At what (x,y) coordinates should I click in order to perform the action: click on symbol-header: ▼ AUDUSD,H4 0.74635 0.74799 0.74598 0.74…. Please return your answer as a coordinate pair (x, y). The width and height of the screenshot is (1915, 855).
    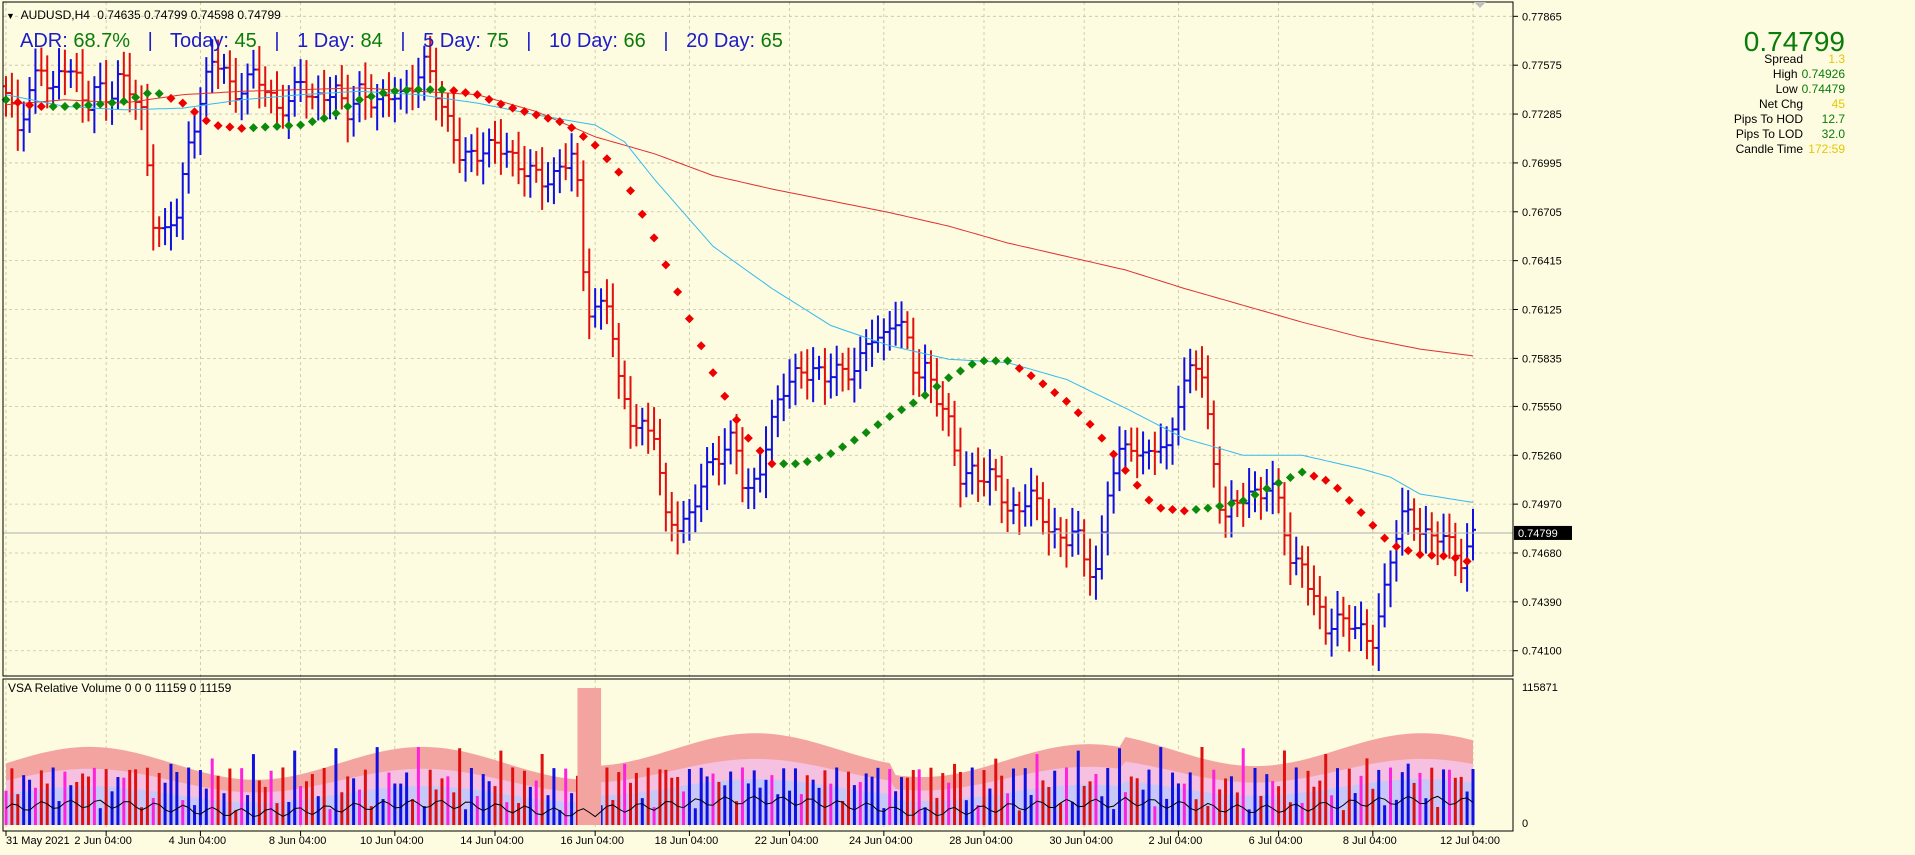
    Looking at the image, I should click on (143, 15).